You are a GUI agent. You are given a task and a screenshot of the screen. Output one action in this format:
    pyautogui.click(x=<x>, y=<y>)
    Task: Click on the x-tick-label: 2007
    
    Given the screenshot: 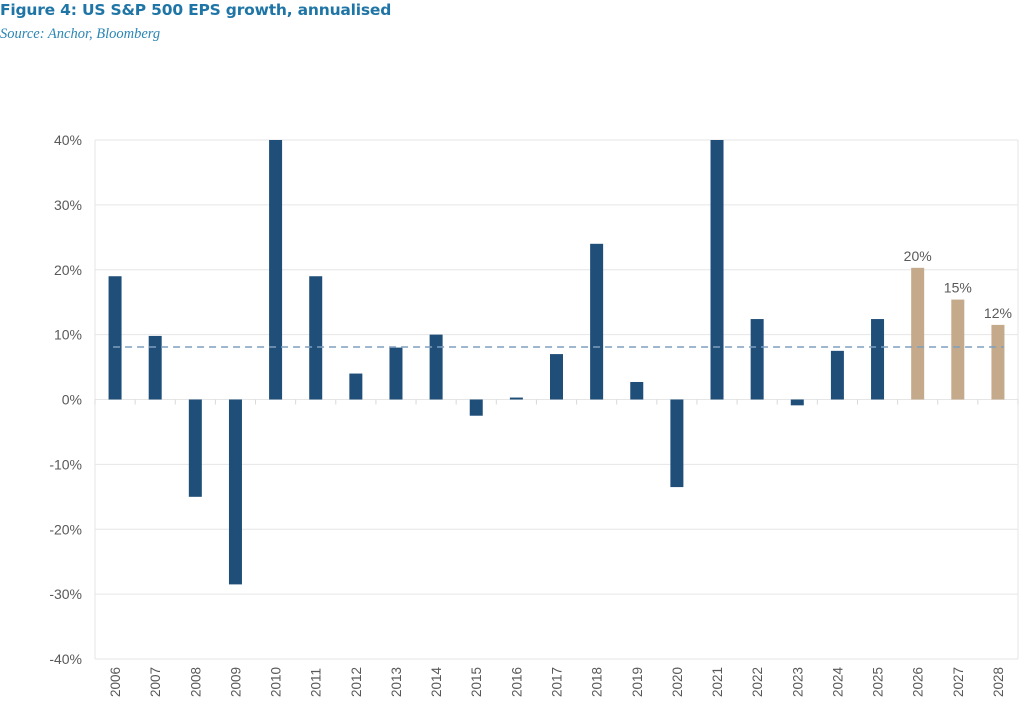 What is the action you would take?
    pyautogui.click(x=155, y=682)
    